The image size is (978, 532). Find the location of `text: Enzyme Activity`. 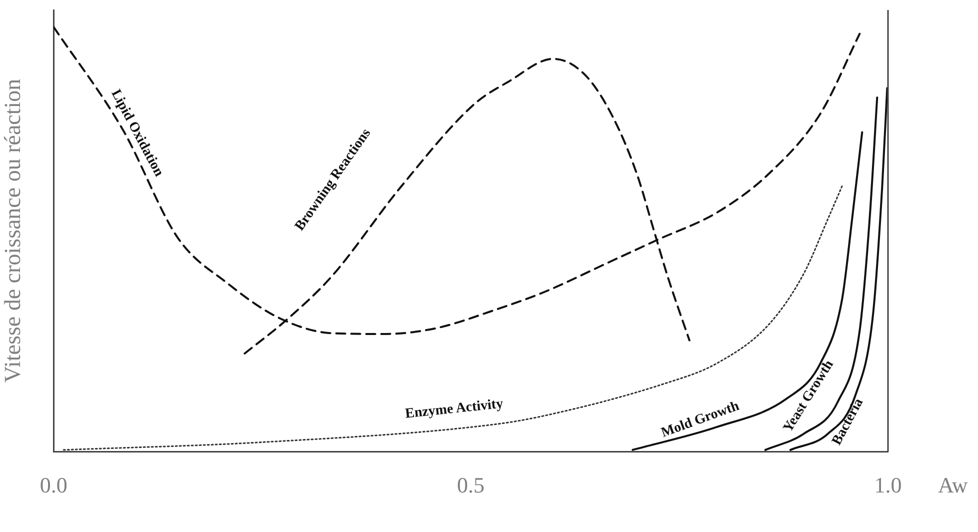

text: Enzyme Activity is located at coordinates (454, 409).